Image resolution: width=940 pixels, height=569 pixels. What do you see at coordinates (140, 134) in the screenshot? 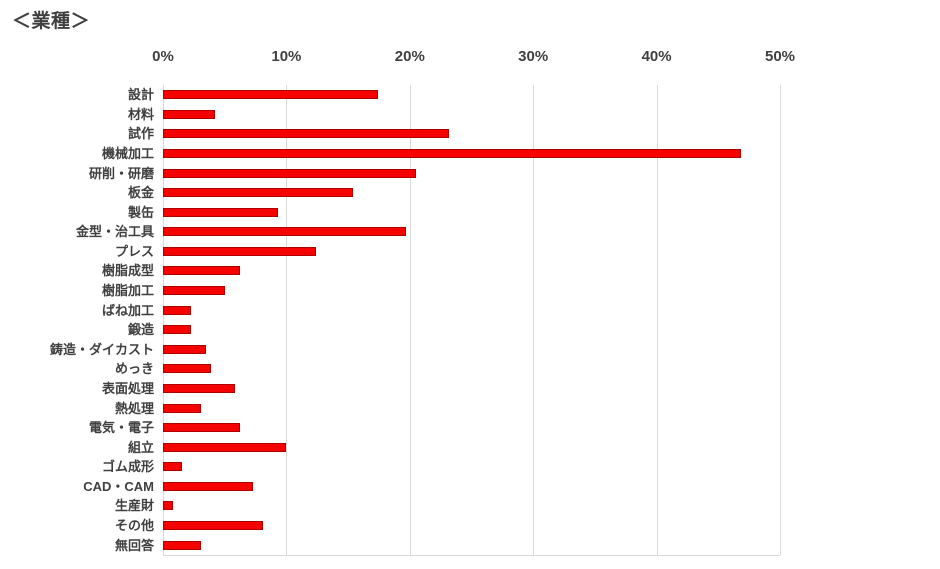
I see `category-label: 試作` at bounding box center [140, 134].